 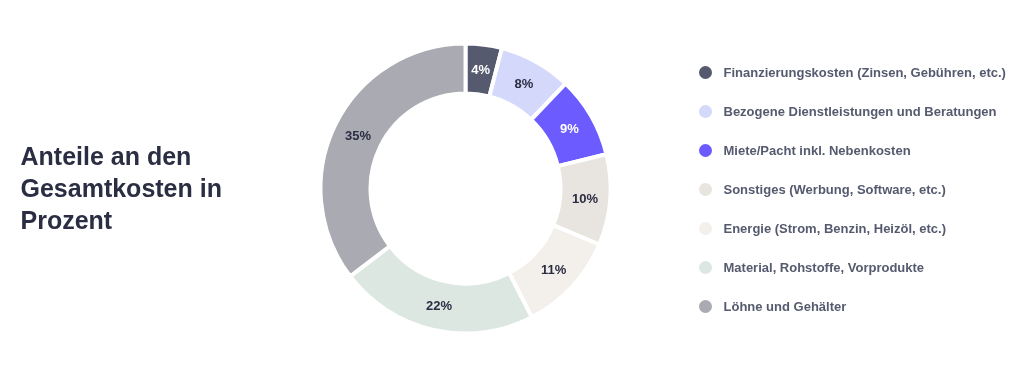 What do you see at coordinates (358, 135) in the screenshot?
I see `data-label: 35%` at bounding box center [358, 135].